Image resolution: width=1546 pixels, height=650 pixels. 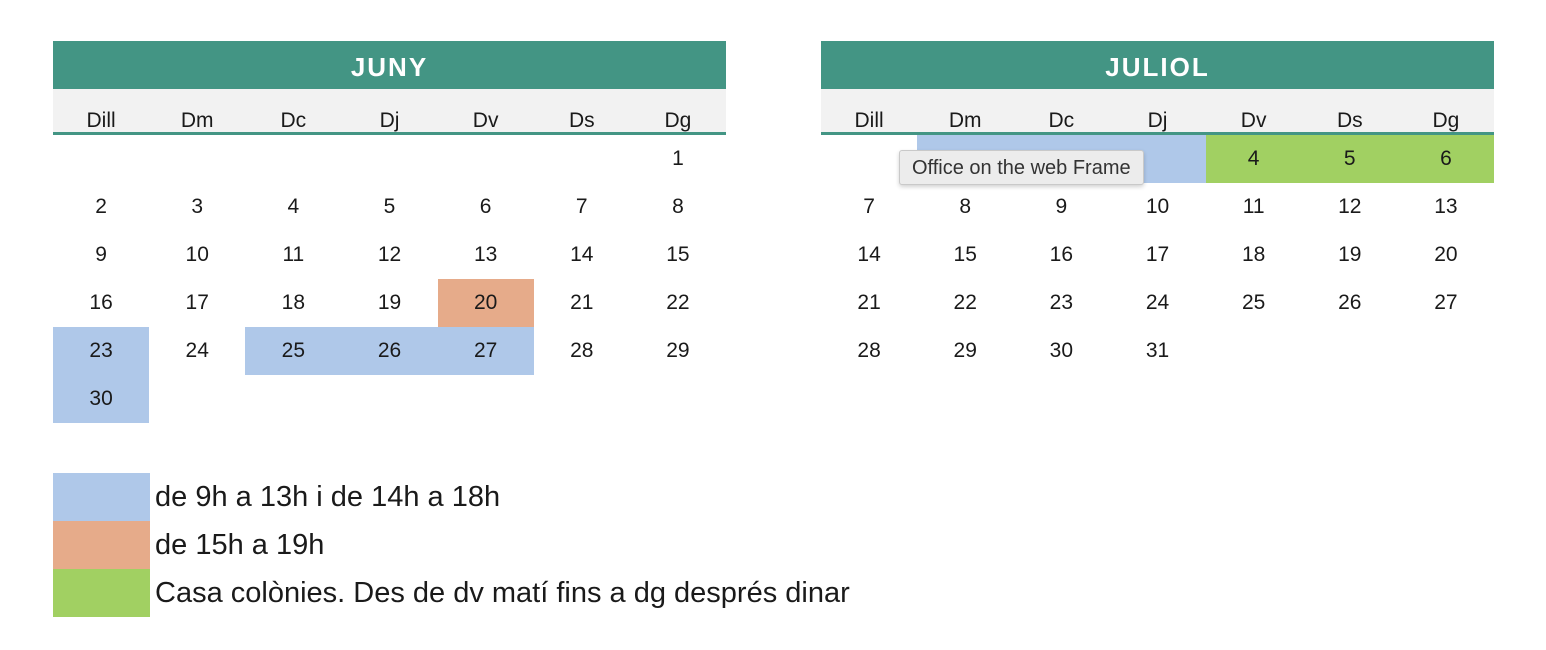 I want to click on day-cell: 3, so click(x=197, y=206).